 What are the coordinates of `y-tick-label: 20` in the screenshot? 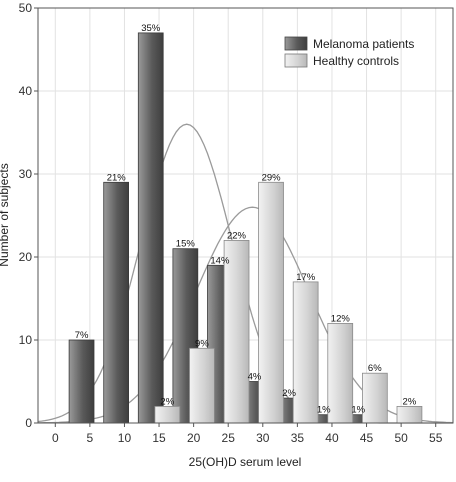 It's located at (26, 257).